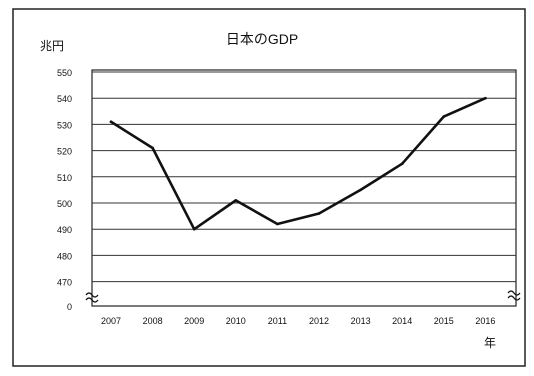  Describe the element at coordinates (64, 152) in the screenshot. I see `y-tick-label: 520` at that location.